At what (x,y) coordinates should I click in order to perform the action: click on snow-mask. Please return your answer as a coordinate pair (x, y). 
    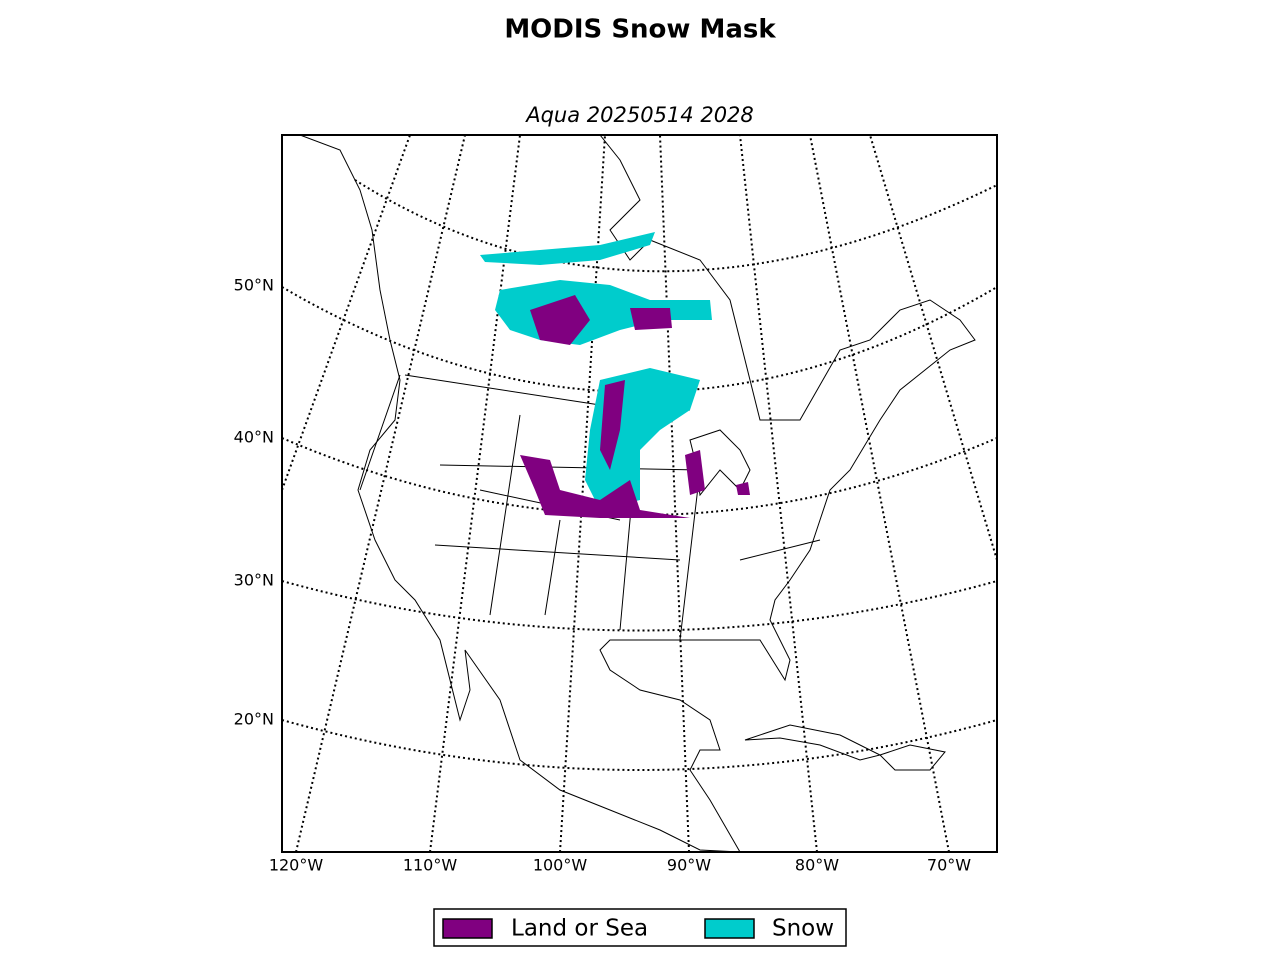
    Looking at the image, I should click on (615, 375).